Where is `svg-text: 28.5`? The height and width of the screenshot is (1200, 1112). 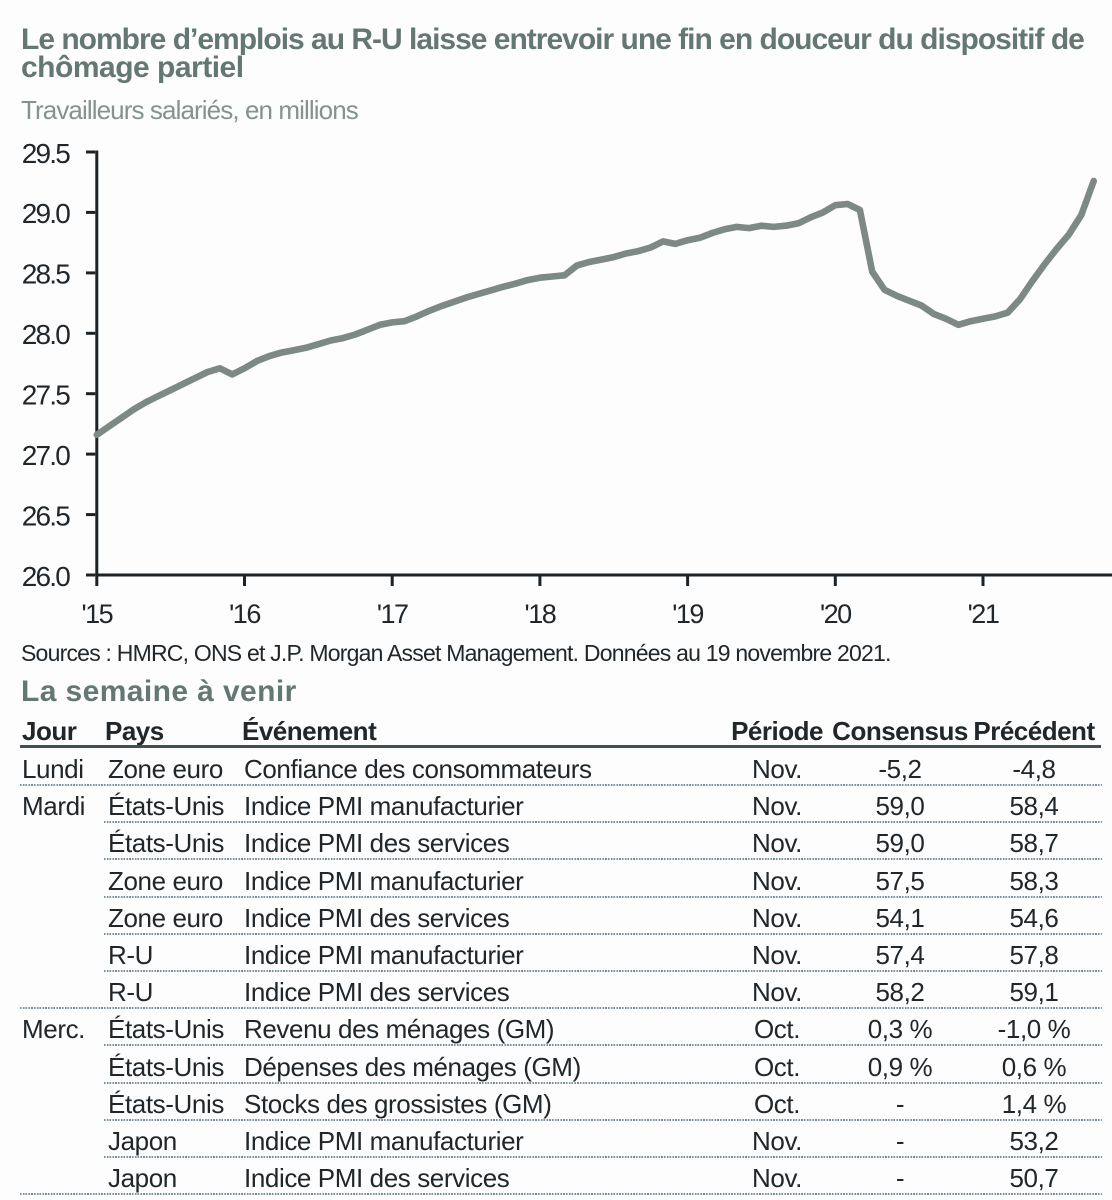 svg-text: 28.5 is located at coordinates (46, 274).